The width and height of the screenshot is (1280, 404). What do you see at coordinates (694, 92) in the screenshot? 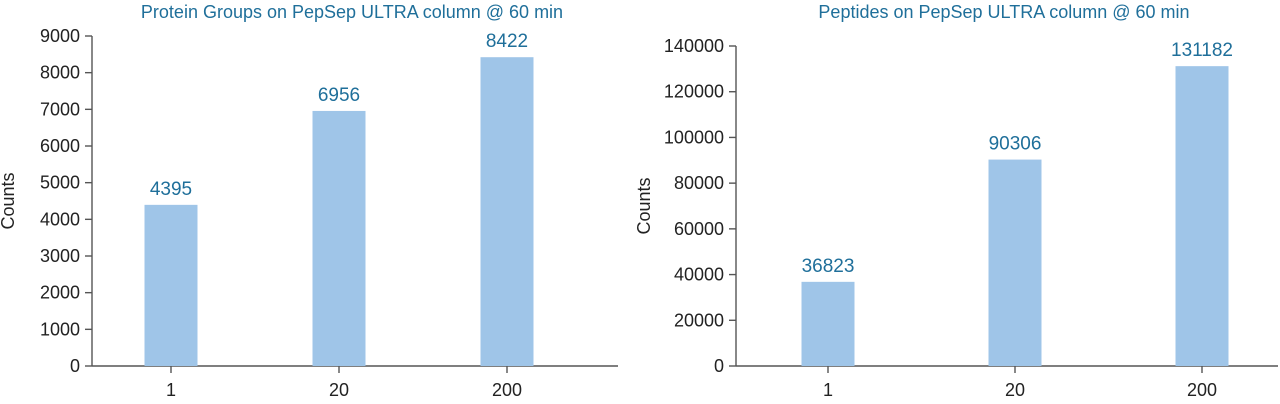
I see `y-tick-label: 120000` at bounding box center [694, 92].